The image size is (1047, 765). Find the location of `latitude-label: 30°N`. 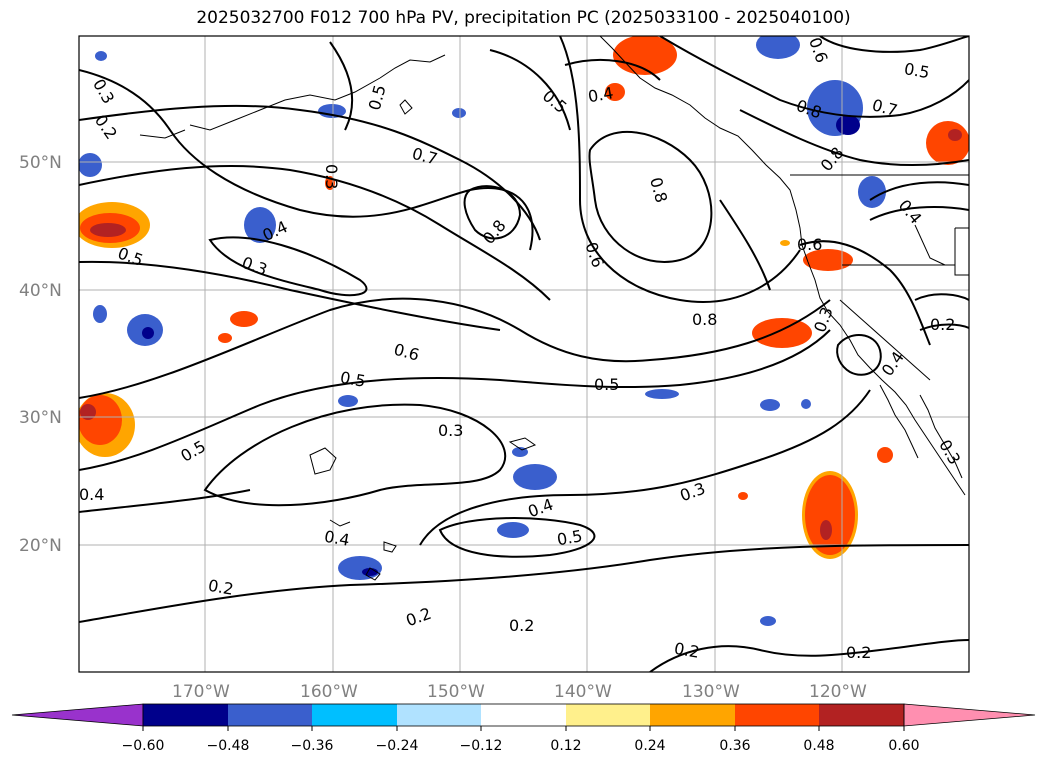

latitude-label: 30°N is located at coordinates (40, 418).